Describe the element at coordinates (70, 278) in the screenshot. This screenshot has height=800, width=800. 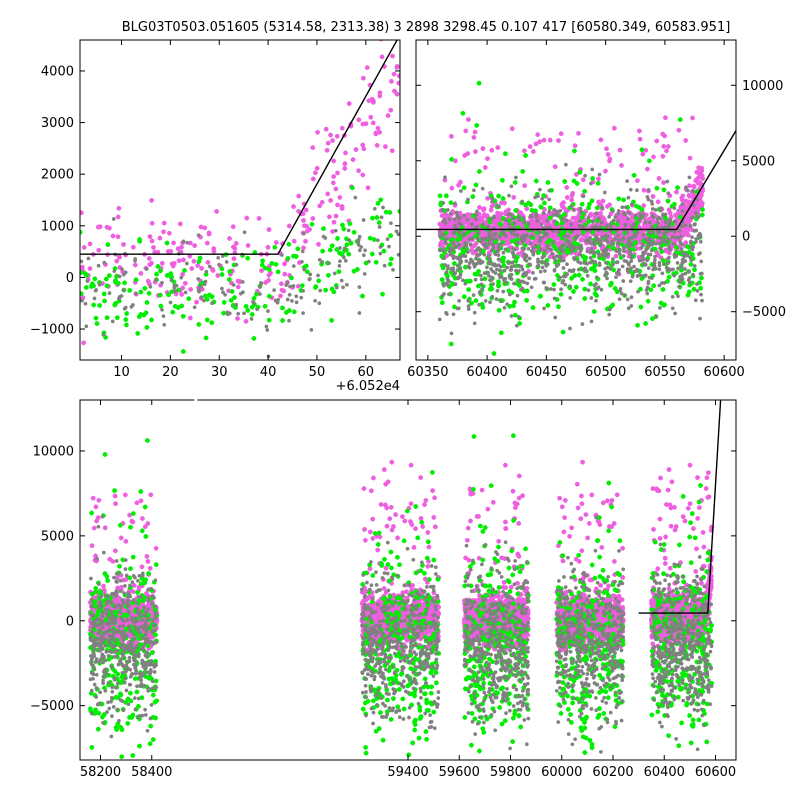
I see `y-tick-label: 0` at that location.